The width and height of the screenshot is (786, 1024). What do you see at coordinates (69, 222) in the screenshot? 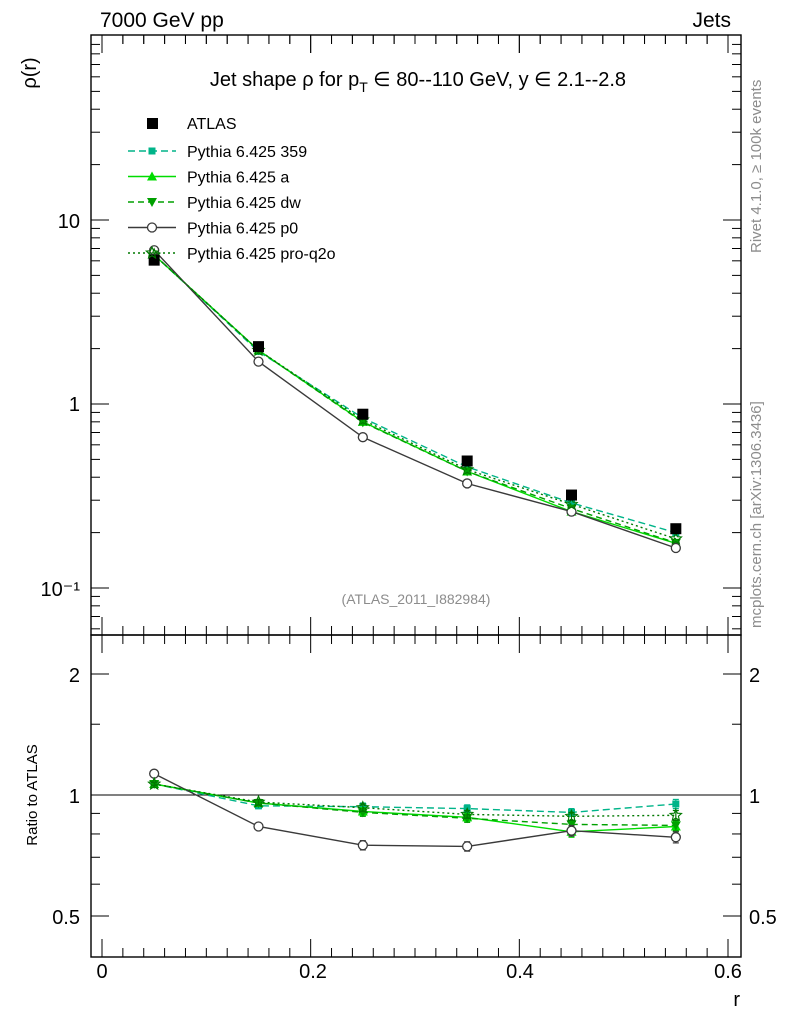
I see `y-tick-label-10: 10` at bounding box center [69, 222].